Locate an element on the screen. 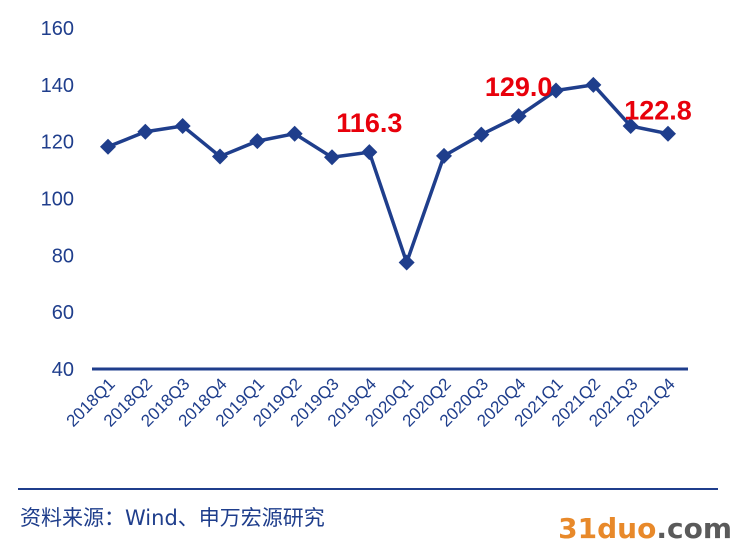 This screenshot has height=551, width=748. watermark-logo: 31duo.com is located at coordinates (645, 528).